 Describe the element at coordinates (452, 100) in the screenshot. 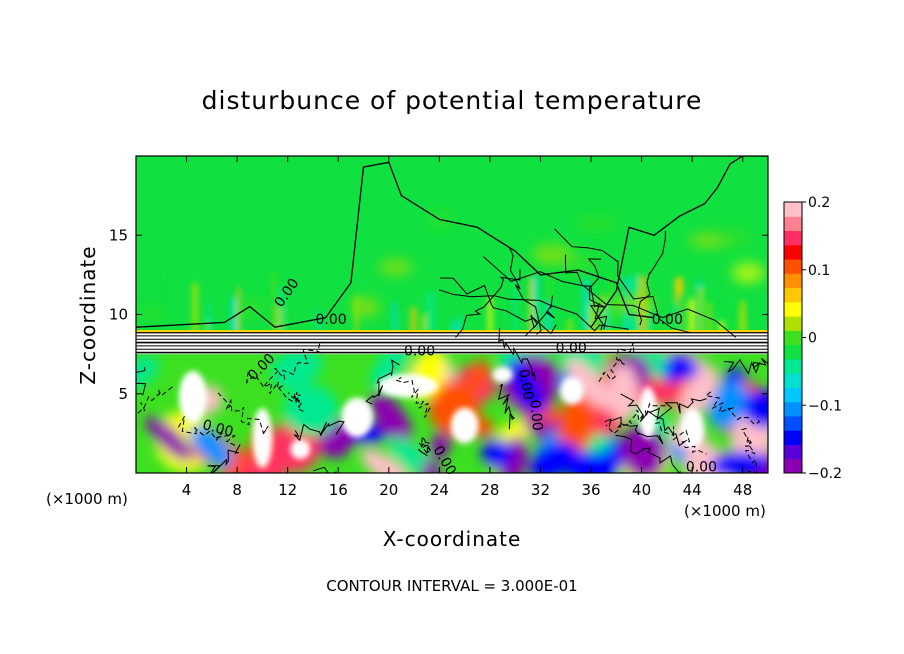

I see `chart-title: disturbunce of potential temperature` at that location.